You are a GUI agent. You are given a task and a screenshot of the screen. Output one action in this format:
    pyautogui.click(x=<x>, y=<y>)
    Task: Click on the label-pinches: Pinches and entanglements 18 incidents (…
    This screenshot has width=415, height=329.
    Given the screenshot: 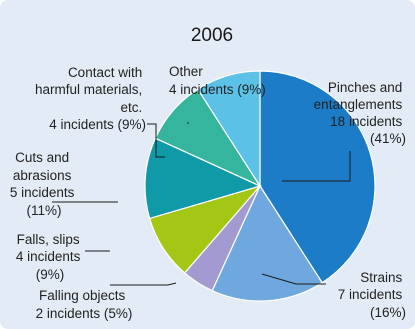 What is the action you would take?
    pyautogui.click(x=360, y=113)
    